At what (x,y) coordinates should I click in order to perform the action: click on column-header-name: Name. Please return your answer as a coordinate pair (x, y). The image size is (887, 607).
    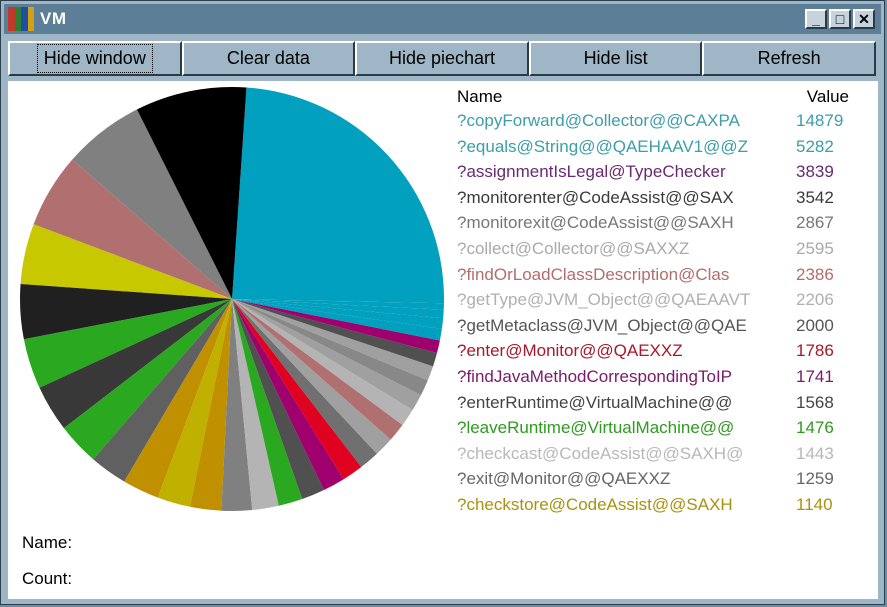
    Looking at the image, I should click on (480, 96).